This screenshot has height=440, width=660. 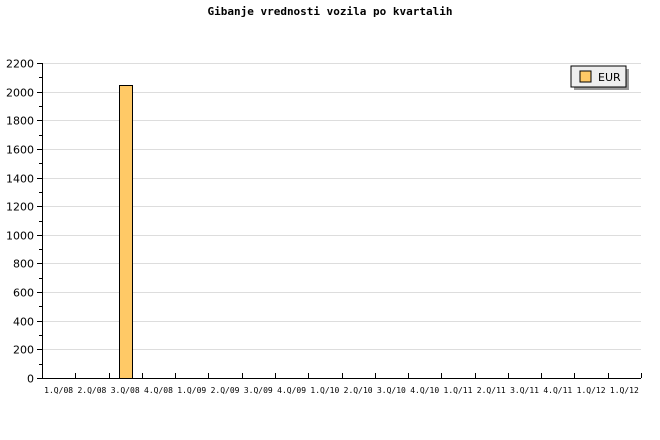 What do you see at coordinates (291, 390) in the screenshot?
I see `x-tick-label: 4.Q/09` at bounding box center [291, 390].